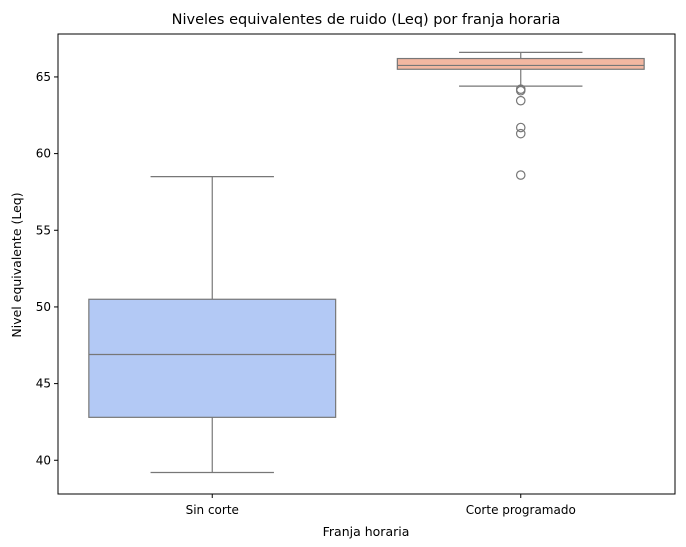  What do you see at coordinates (43, 307) in the screenshot?
I see `y-tick-label: 50` at bounding box center [43, 307].